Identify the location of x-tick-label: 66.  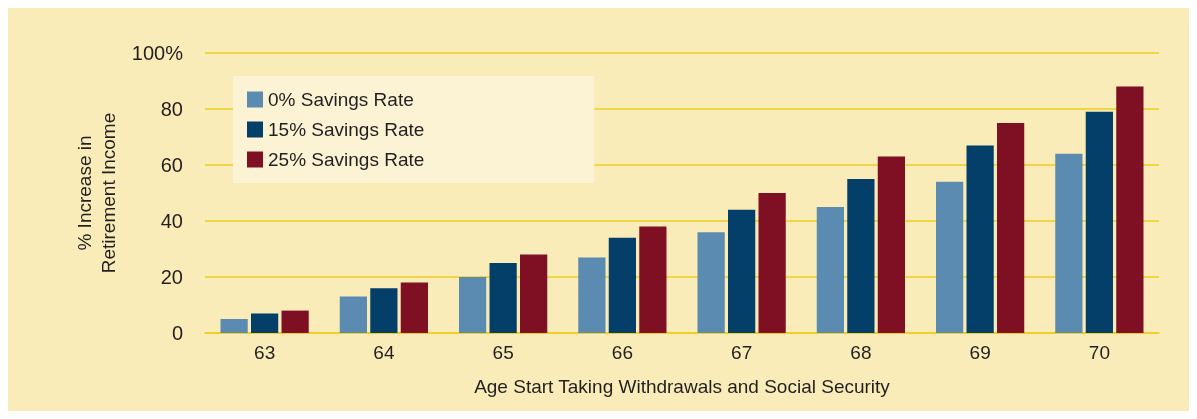
(622, 352).